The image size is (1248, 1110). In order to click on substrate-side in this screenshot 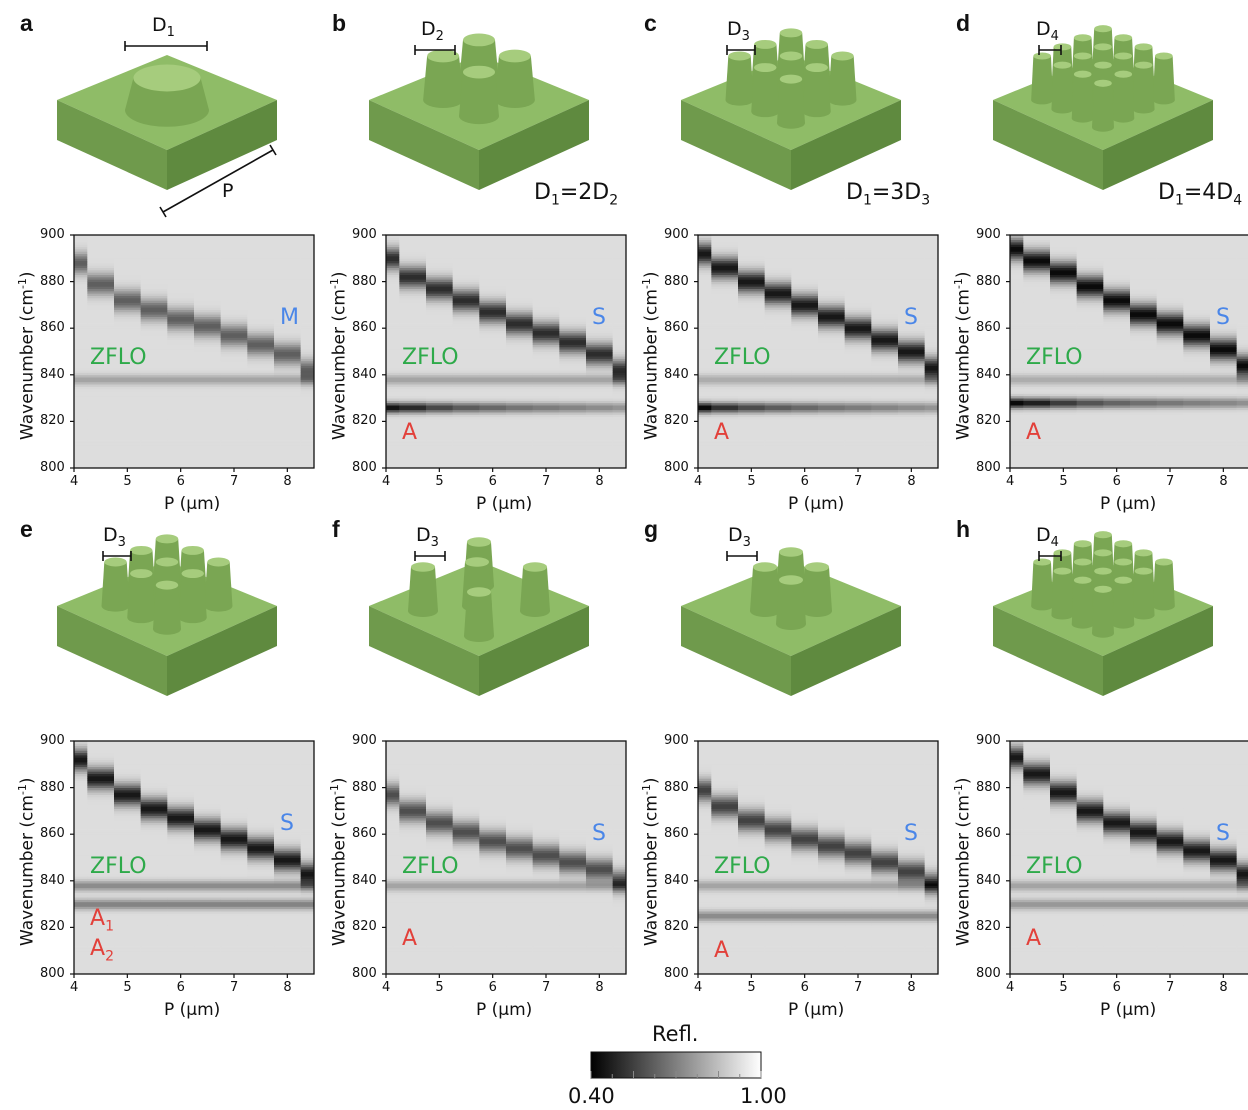, I will do `click(222, 651)`.